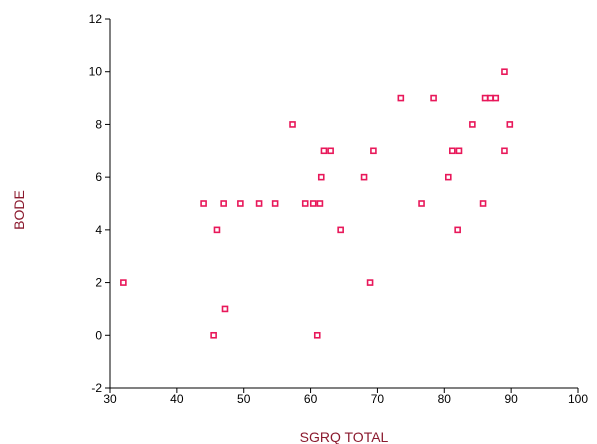 The image size is (597, 444). Describe the element at coordinates (98, 124) in the screenshot. I see `y-tick-label: 8` at that location.